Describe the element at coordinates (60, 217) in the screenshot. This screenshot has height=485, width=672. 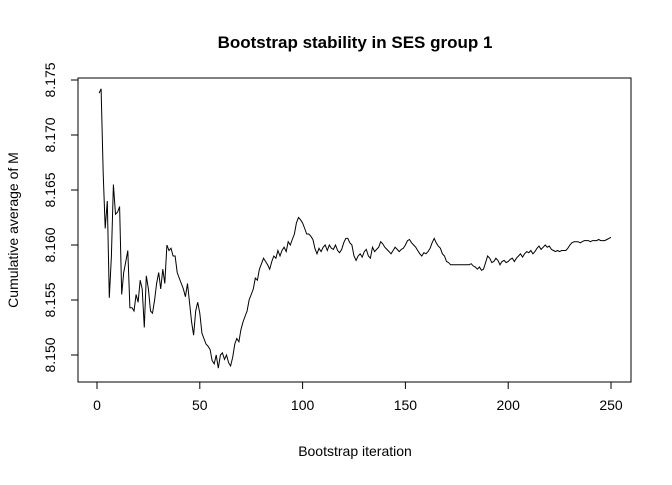
I see `y-axis: 8.150 8.155 8.160 8.165 8.170 8.175` at that location.